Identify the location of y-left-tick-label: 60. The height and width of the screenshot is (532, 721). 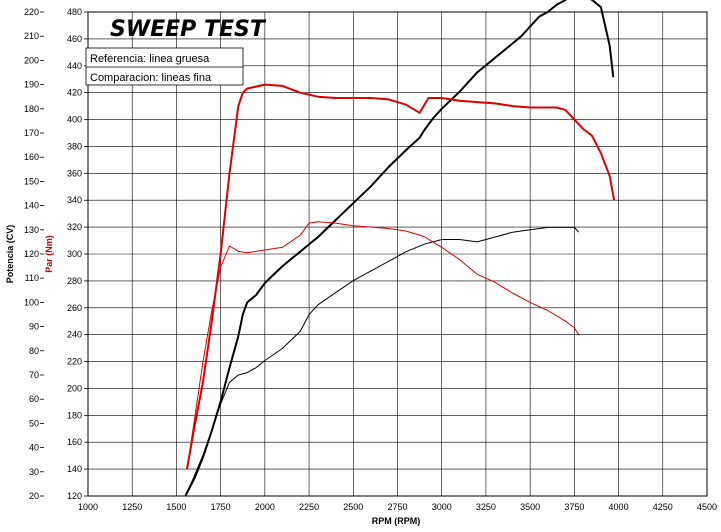
(34, 399).